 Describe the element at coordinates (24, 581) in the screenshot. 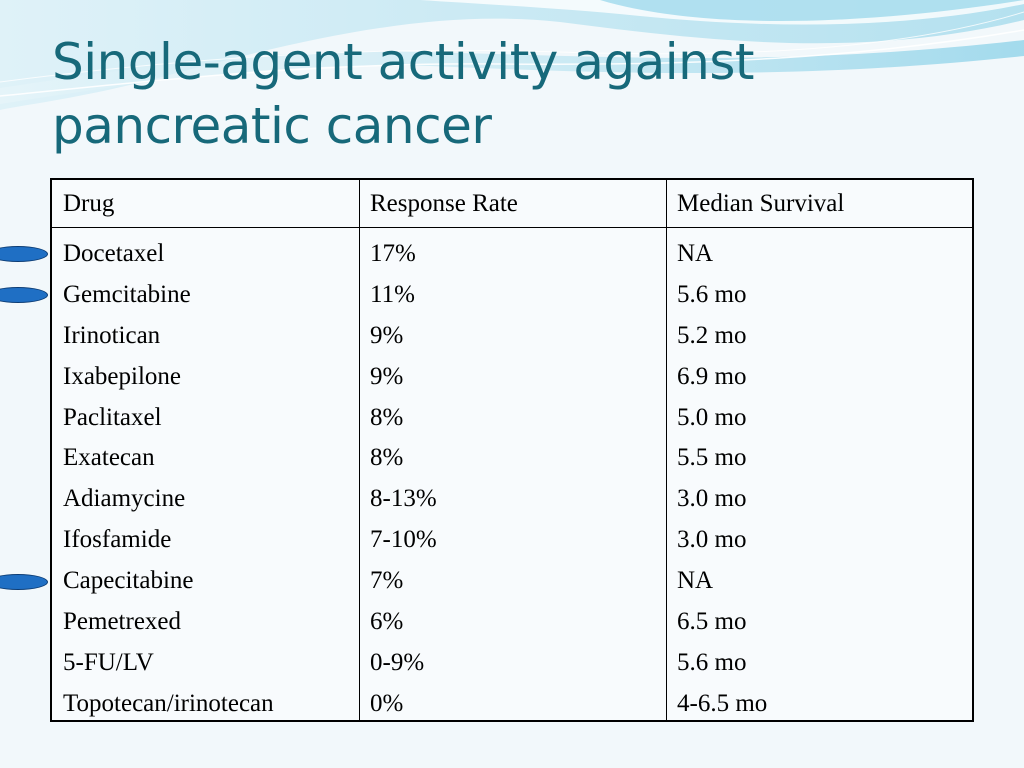

I see `row-highlight-marker` at that location.